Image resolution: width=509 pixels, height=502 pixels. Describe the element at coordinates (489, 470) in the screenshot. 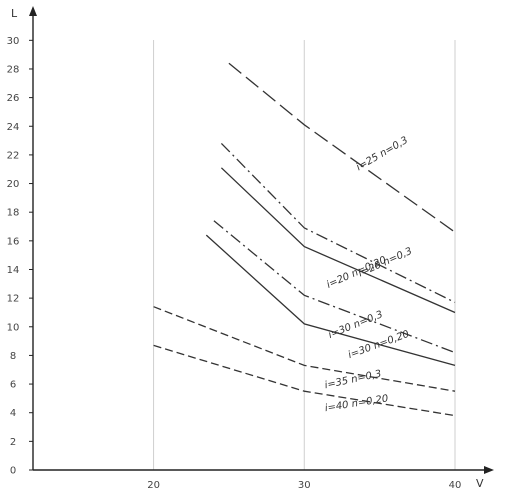

I see `x-axis-arrow` at that location.